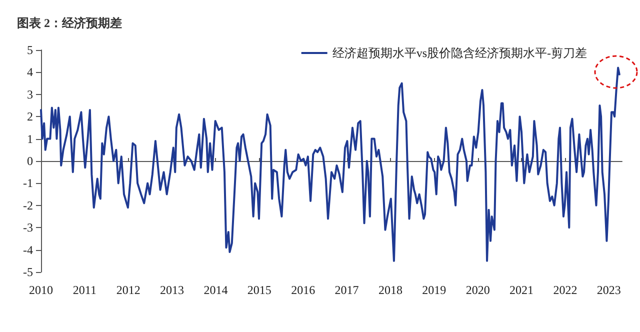  Describe the element at coordinates (30, 50) in the screenshot. I see `y-tick-label: 5` at that location.